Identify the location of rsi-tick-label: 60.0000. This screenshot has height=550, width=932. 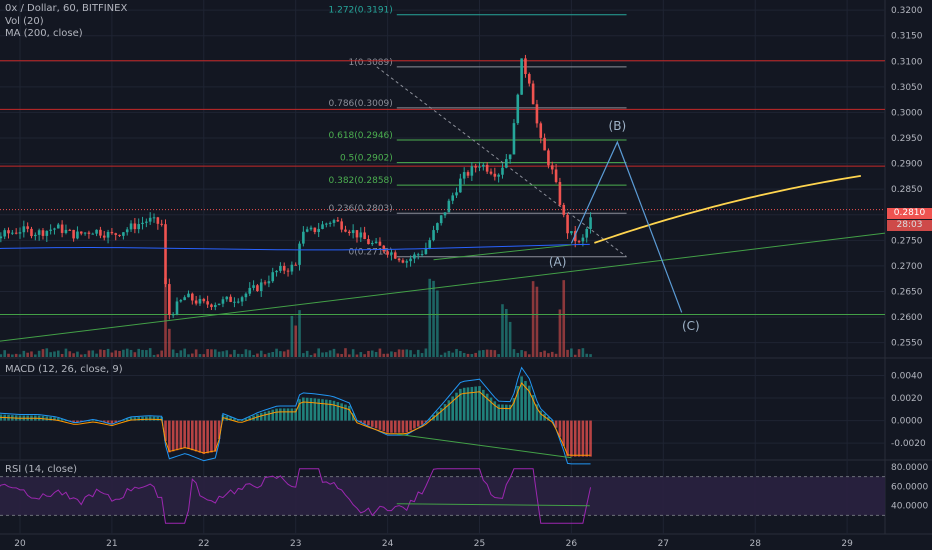
(909, 487).